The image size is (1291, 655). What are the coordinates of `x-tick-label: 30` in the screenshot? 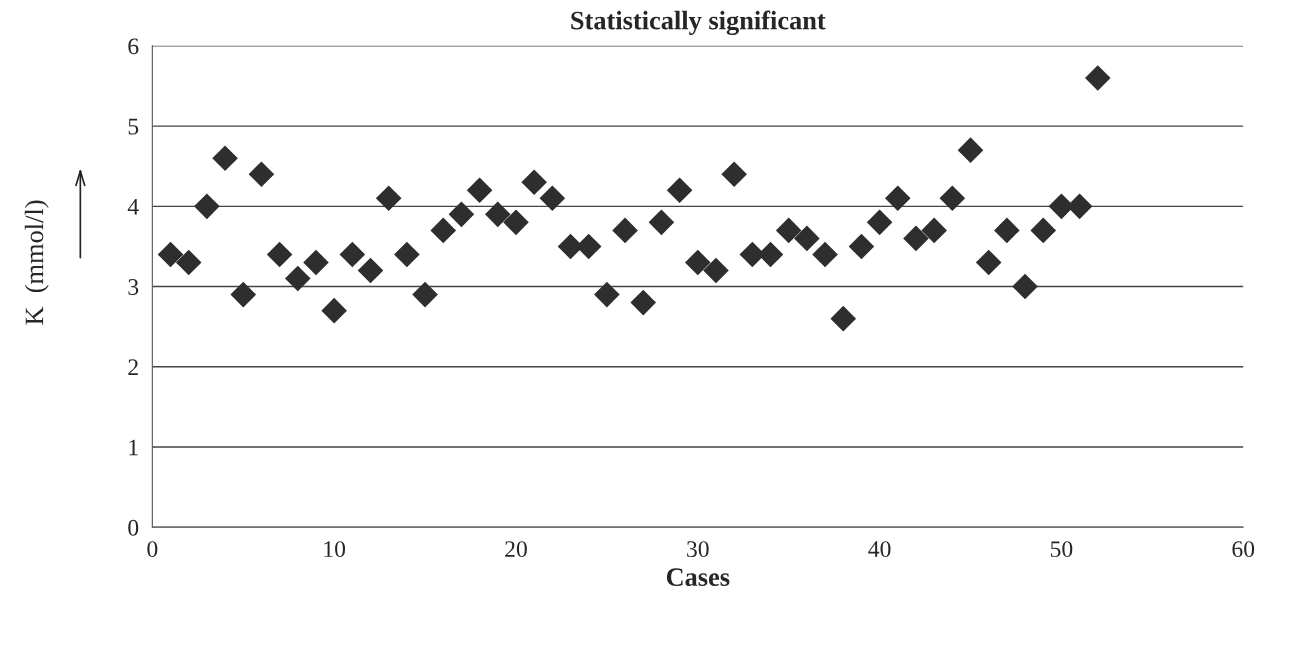 It's located at (698, 549).